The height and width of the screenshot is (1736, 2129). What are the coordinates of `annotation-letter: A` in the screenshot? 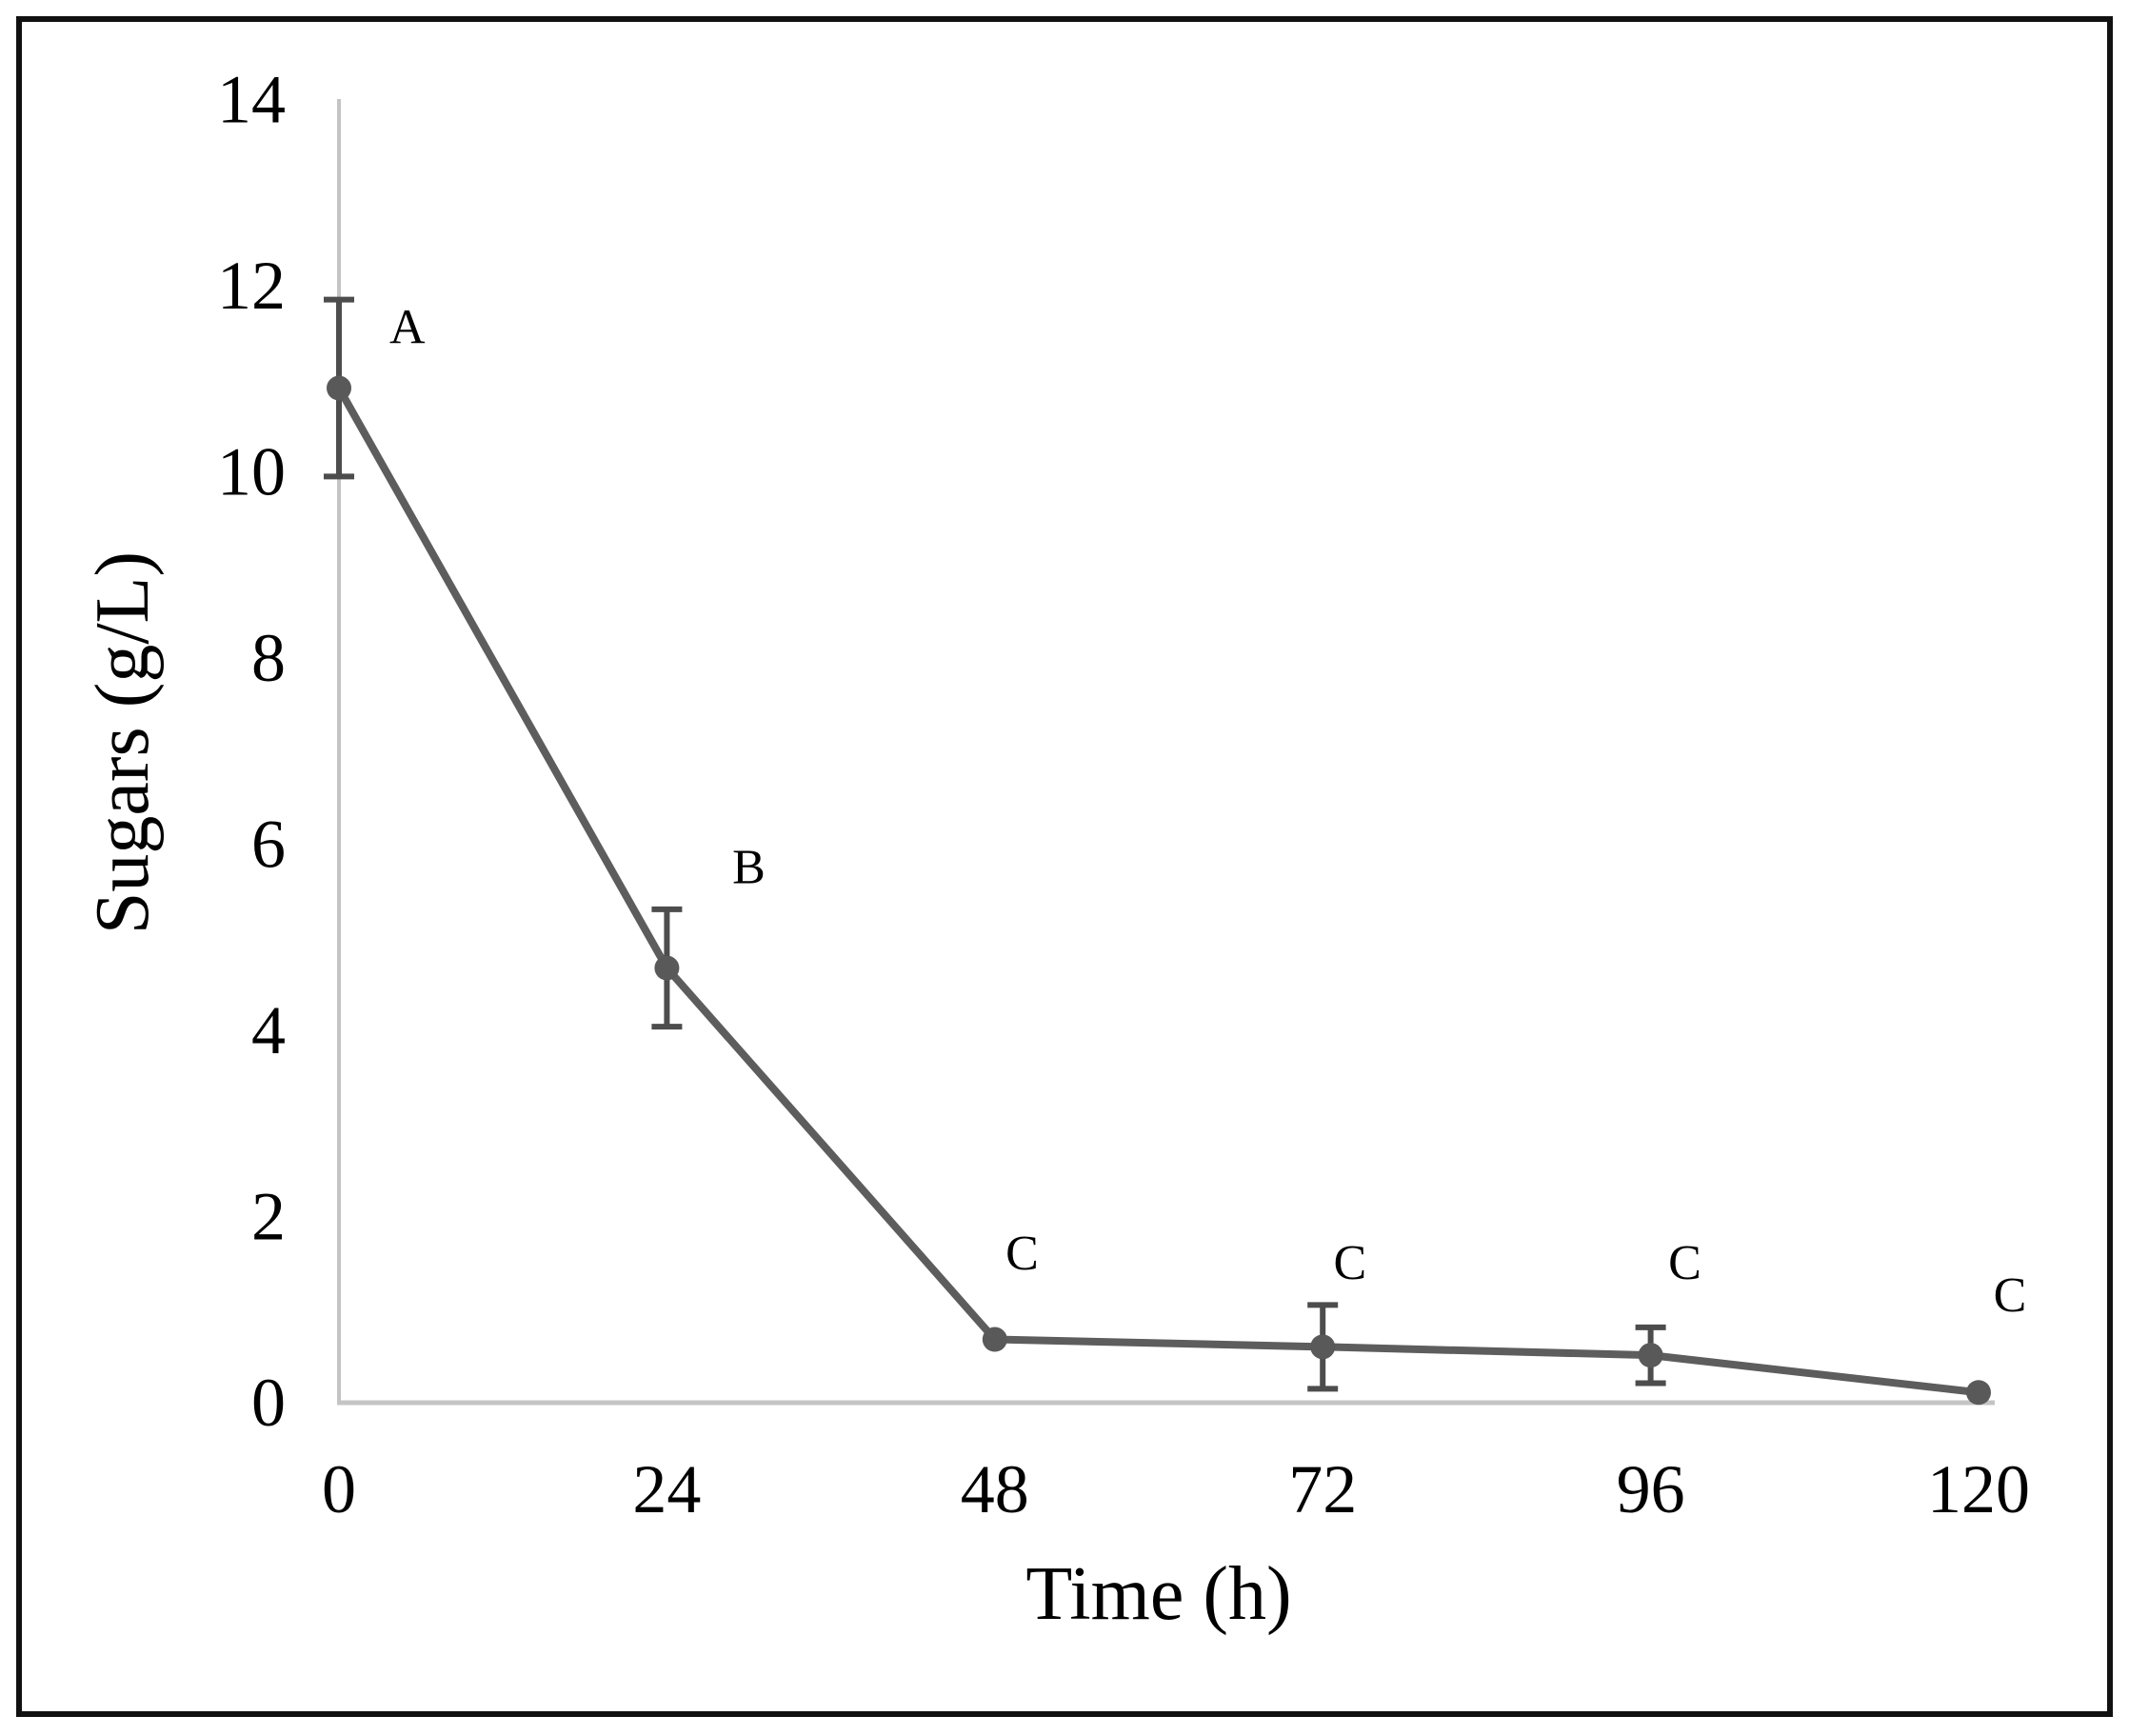 It's located at (407, 327).